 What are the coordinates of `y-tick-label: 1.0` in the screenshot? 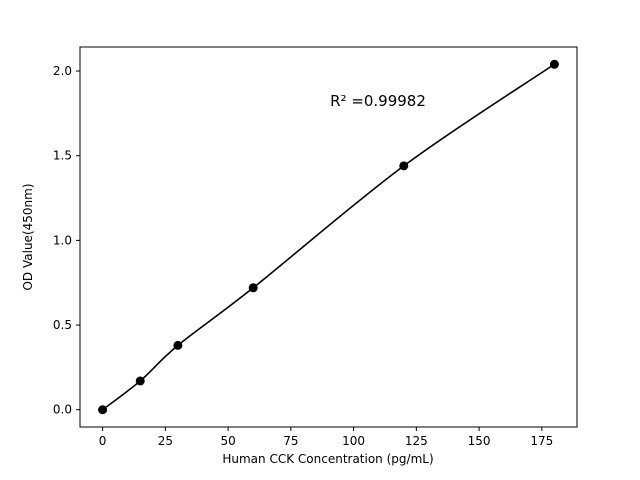 It's located at (62, 240).